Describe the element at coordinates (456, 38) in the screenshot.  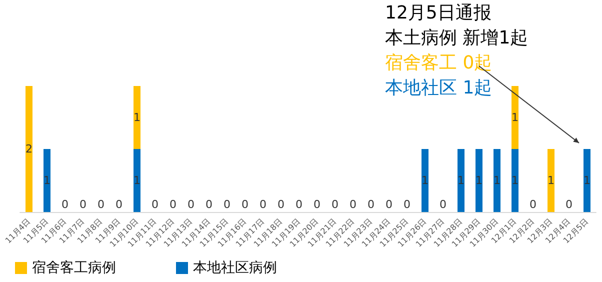
I see `text: 本土病例 新增1起` at that location.